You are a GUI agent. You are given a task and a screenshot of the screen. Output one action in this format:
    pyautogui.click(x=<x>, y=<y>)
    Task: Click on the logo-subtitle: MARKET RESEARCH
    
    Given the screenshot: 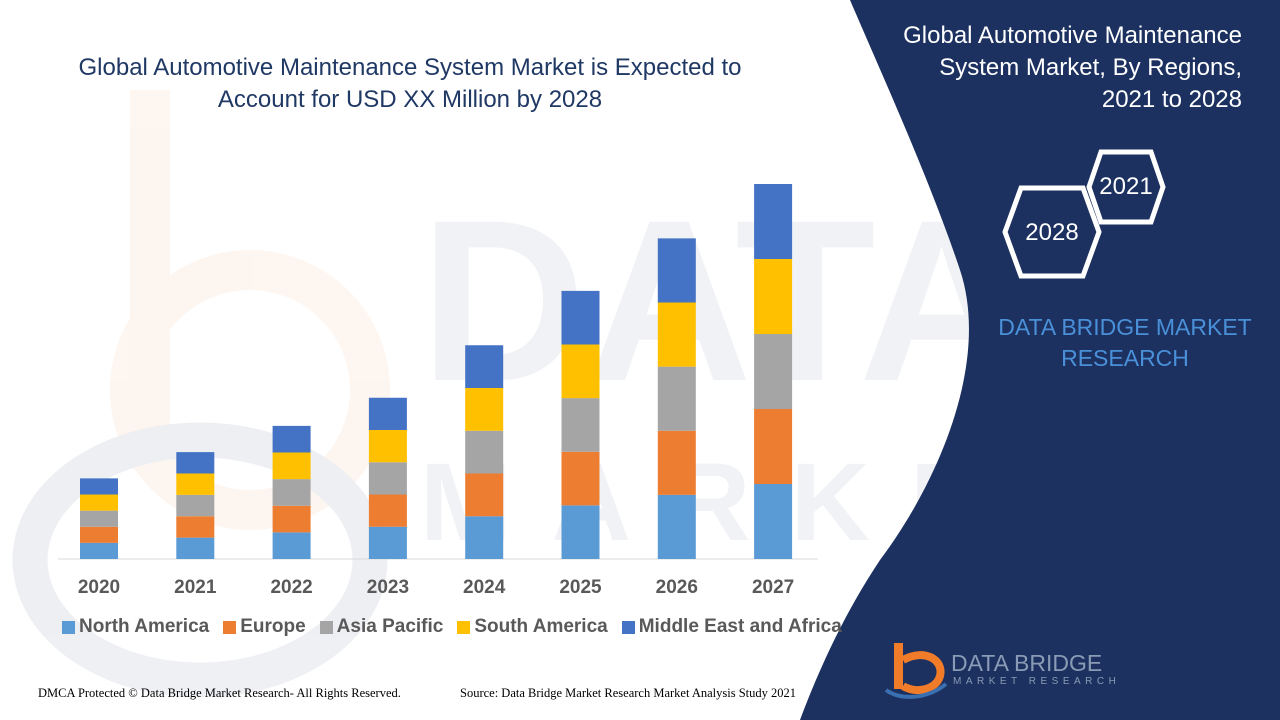 What is the action you would take?
    pyautogui.click(x=1037, y=681)
    